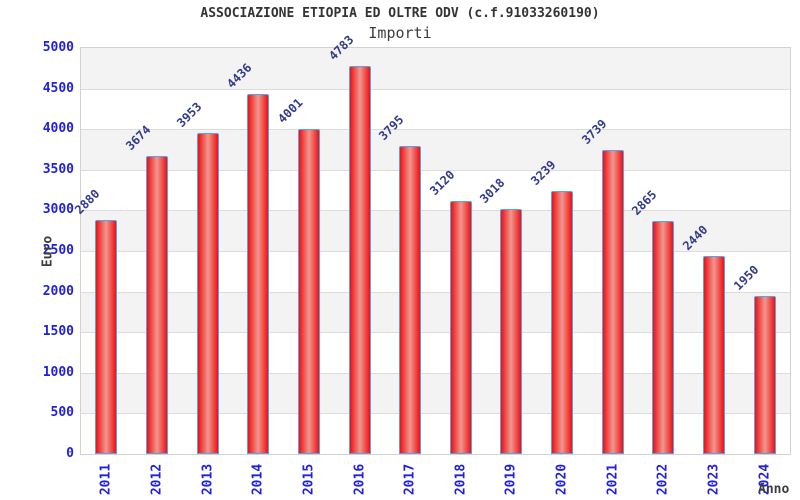 Image resolution: width=800 pixels, height=500 pixels. I want to click on x-tick-label: 2017, so click(410, 479).